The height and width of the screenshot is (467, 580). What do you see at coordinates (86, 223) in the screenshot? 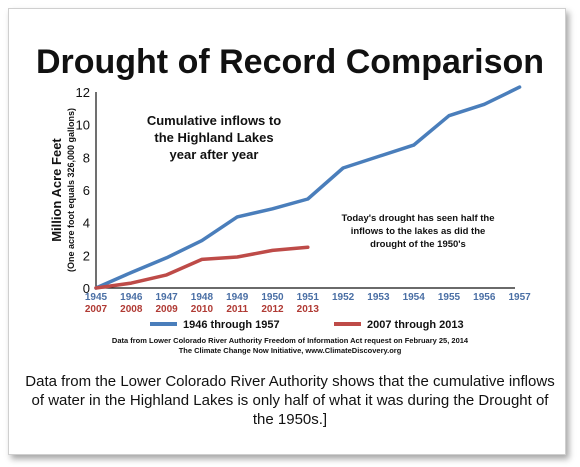
I see `y-tick-label: 4` at bounding box center [86, 223].